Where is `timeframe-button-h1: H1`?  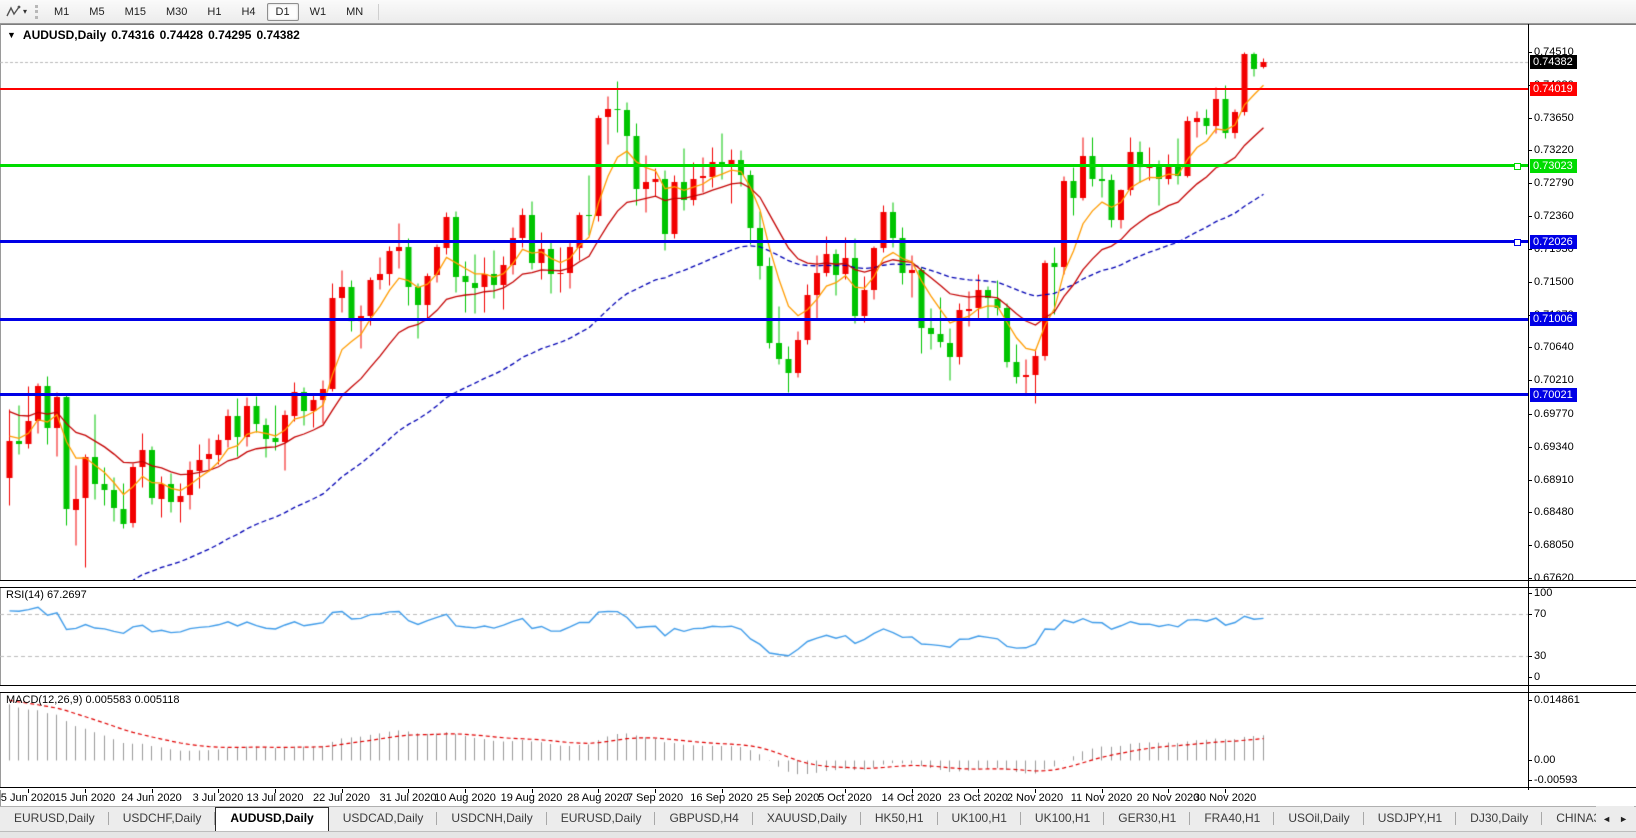
timeframe-button-h1: H1 is located at coordinates (214, 11).